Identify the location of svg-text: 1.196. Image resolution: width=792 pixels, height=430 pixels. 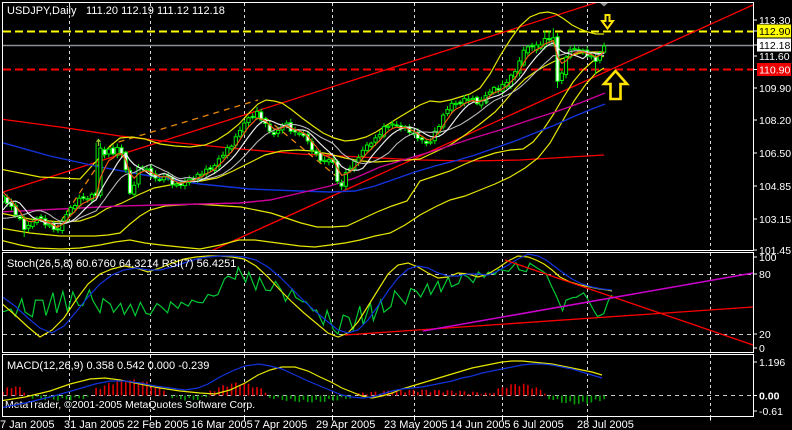
(772, 363).